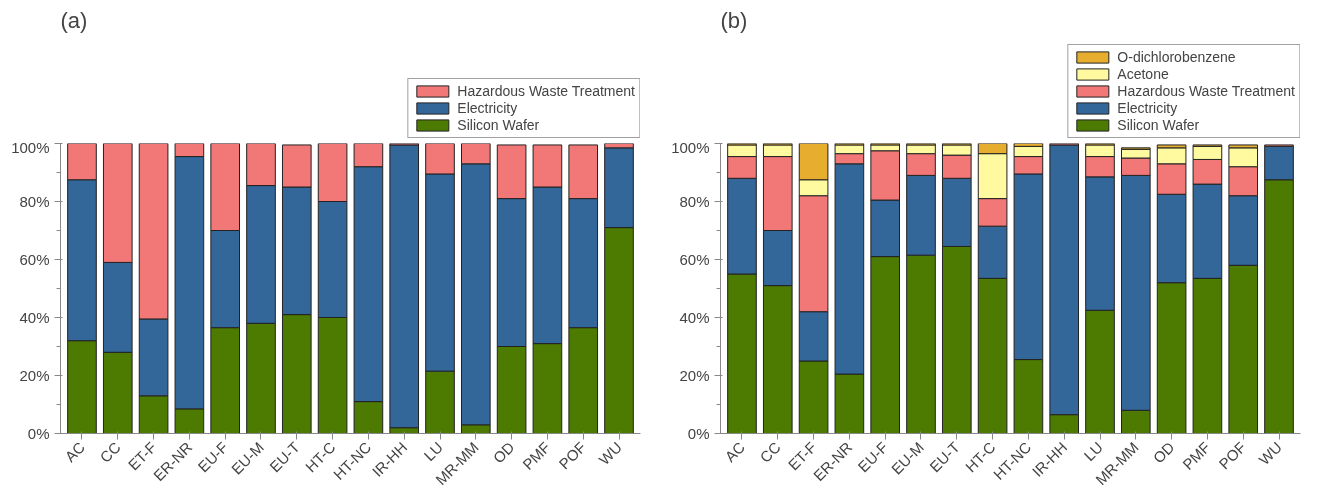 The height and width of the screenshot is (504, 1339). Describe the element at coordinates (734, 20) in the screenshot. I see `chart-title: (b)` at that location.